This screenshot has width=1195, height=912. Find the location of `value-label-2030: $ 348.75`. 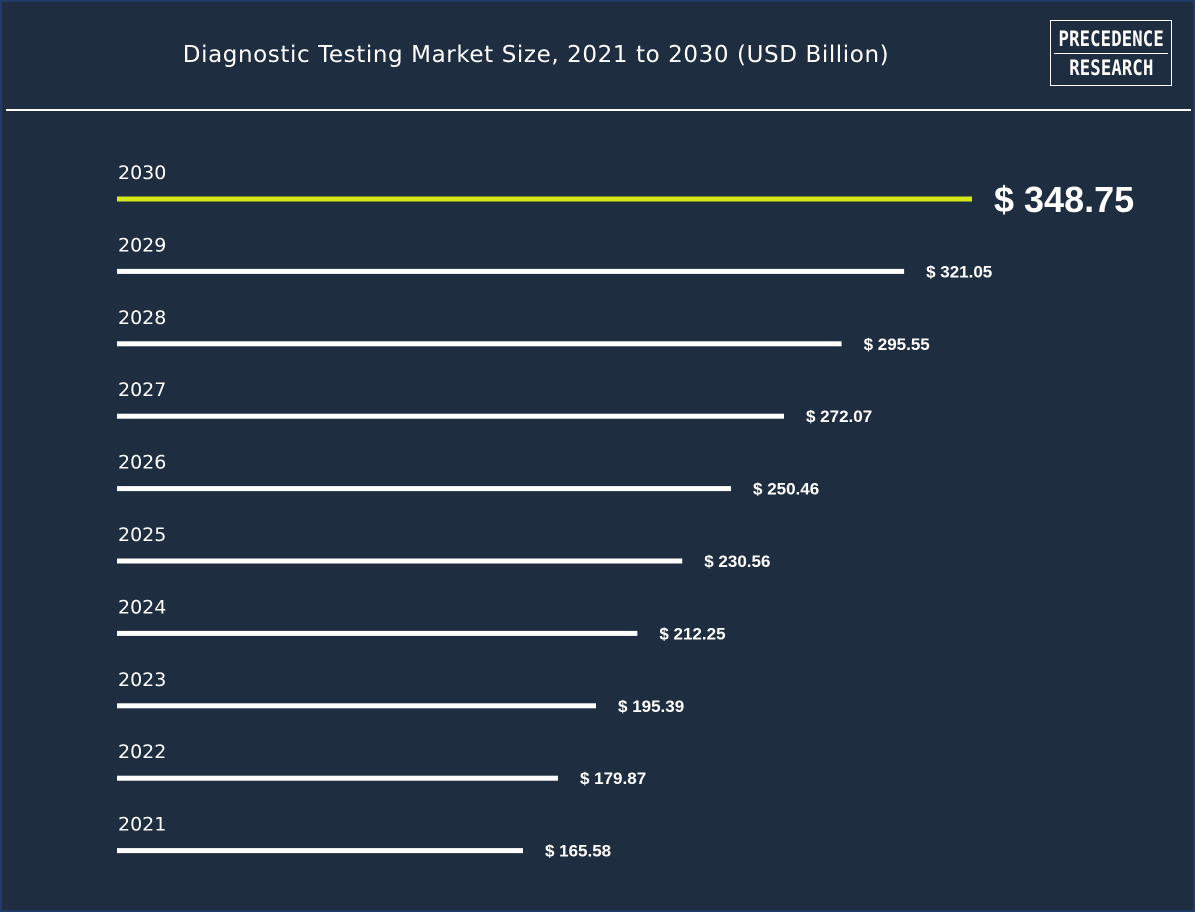

value-label-2030: $ 348.75 is located at coordinates (1064, 199).